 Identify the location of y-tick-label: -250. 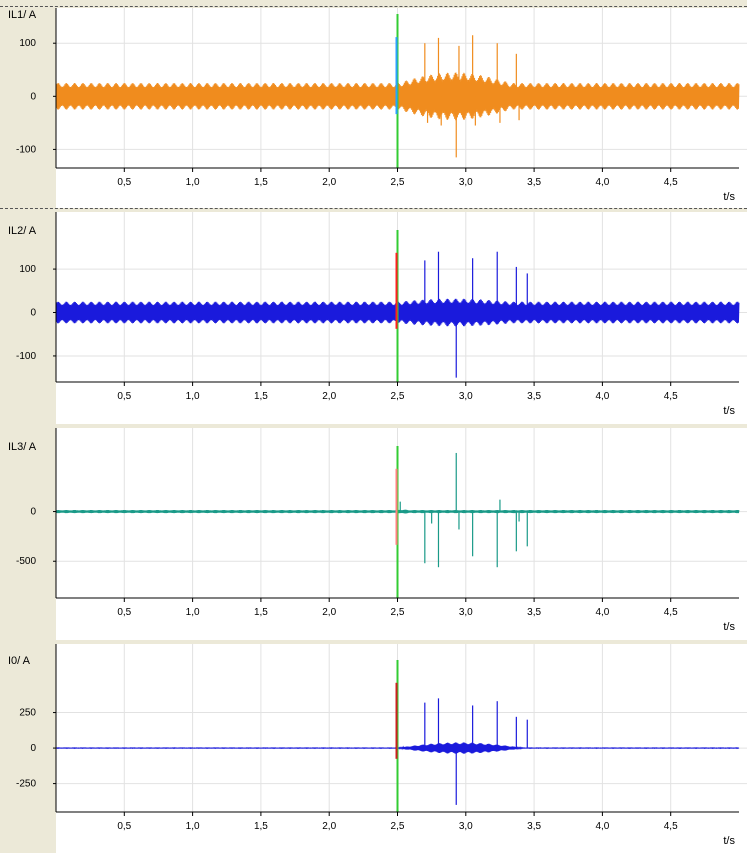
(26, 784).